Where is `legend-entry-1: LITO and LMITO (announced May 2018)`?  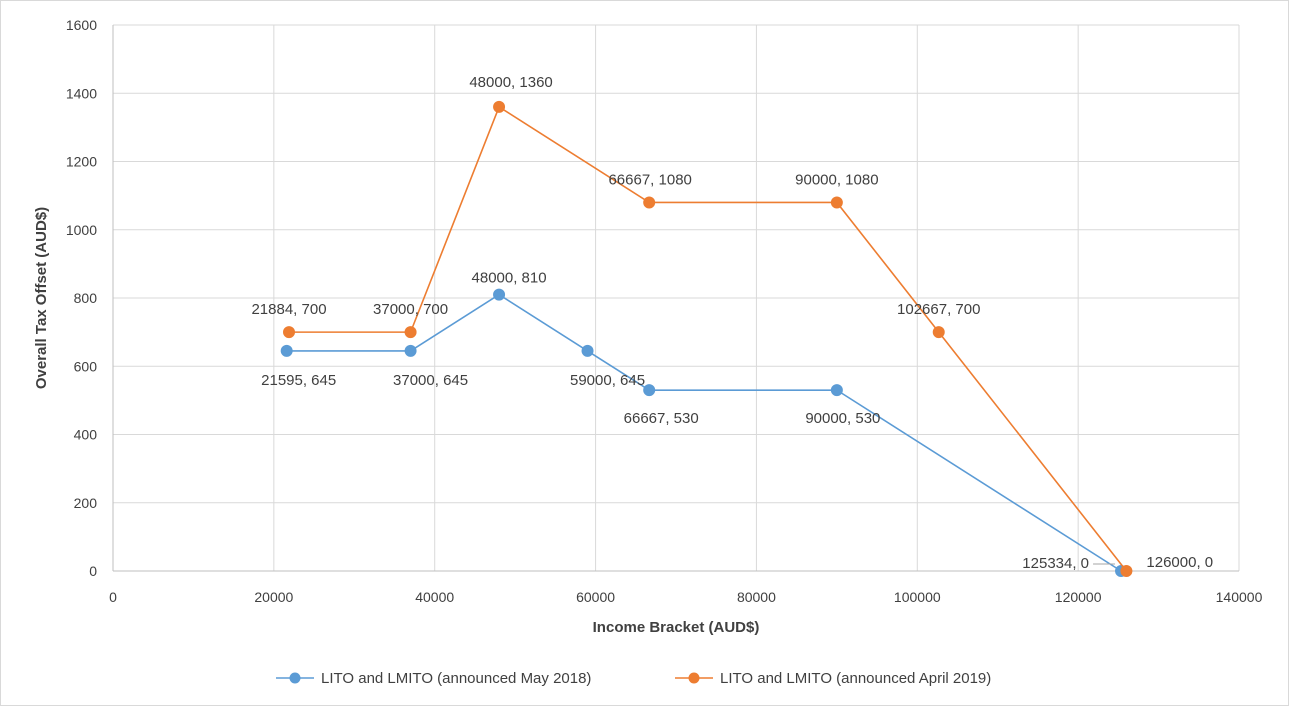 legend-entry-1: LITO and LMITO (announced May 2018) is located at coordinates (456, 678).